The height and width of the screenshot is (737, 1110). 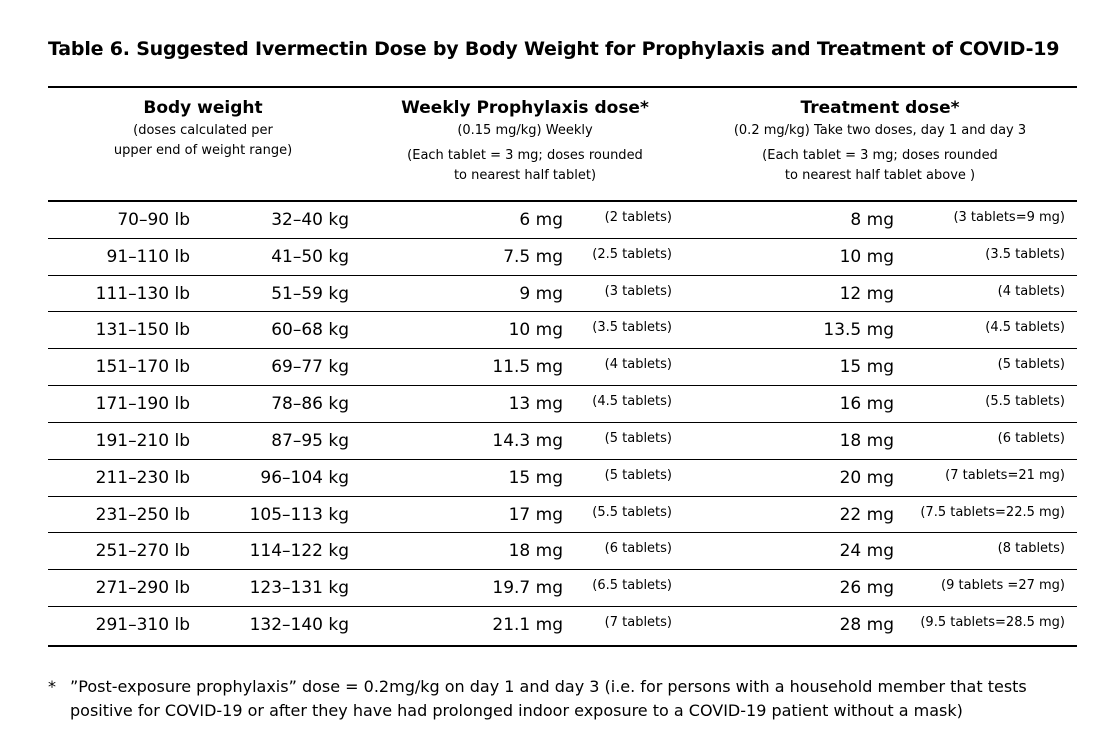 I want to click on weight-lb-cell: 171–190 lb, so click(x=142, y=404).